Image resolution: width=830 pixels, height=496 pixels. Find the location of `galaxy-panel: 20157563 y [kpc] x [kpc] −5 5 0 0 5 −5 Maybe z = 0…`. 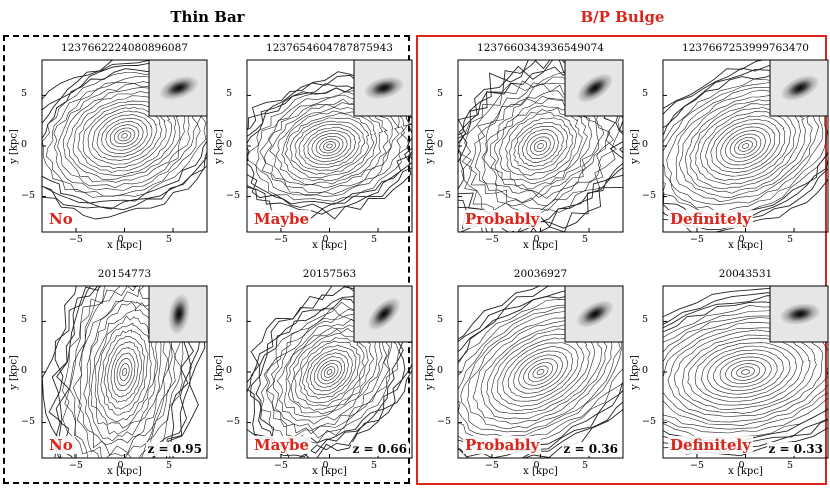

galaxy-panel: 20157563 y [kpc] x [kpc] −5 5 0 0 5 −5 Maybe z = 0… is located at coordinates (314, 372).